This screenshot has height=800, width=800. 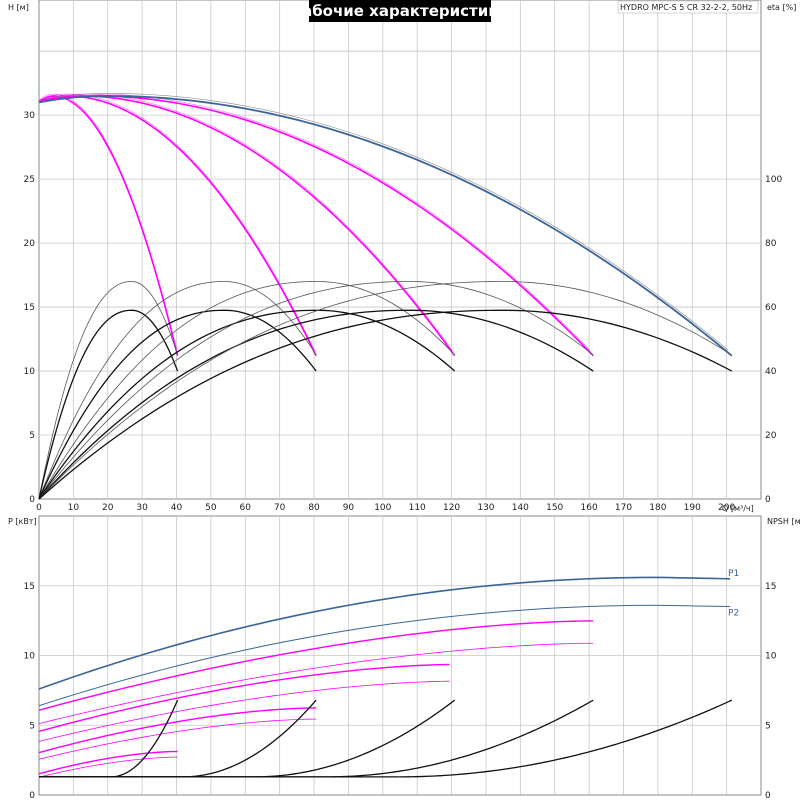 I want to click on x-tick-label: 30, so click(x=142, y=508).